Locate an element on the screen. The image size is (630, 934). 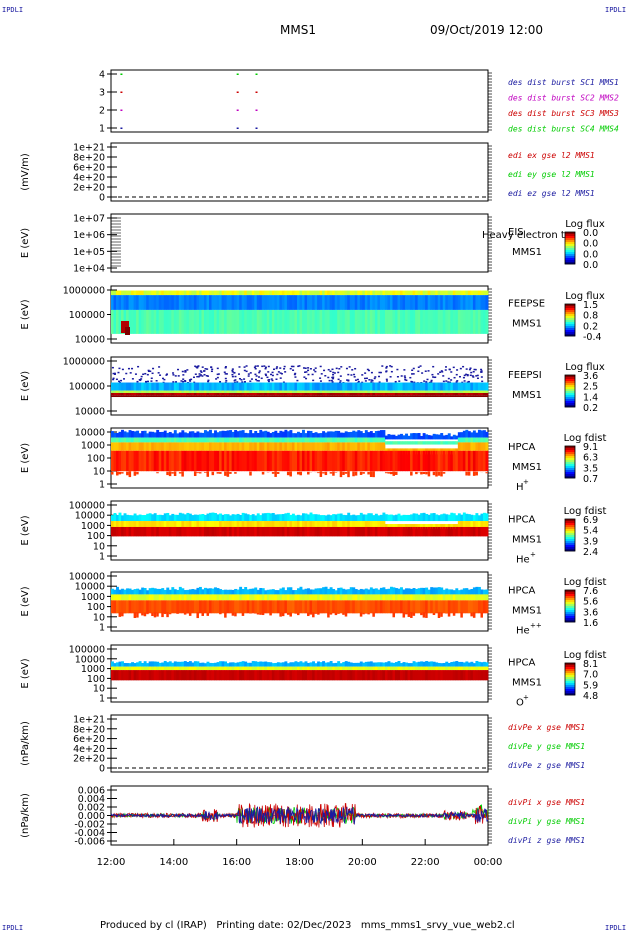
hot-spot is located at coordinates (127, 331).